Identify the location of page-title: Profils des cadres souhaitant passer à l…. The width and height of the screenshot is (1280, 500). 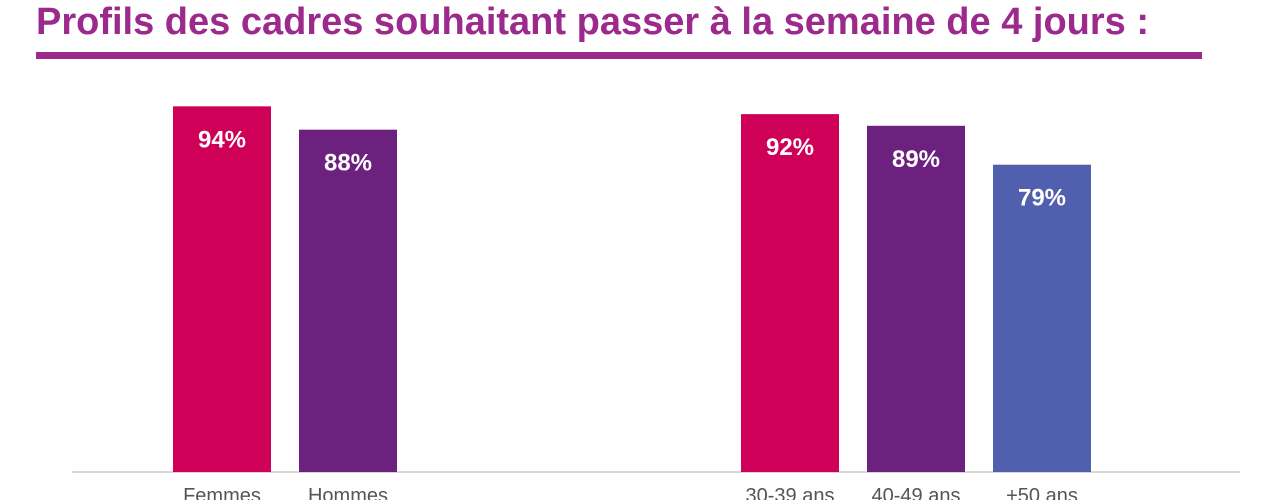
(593, 22).